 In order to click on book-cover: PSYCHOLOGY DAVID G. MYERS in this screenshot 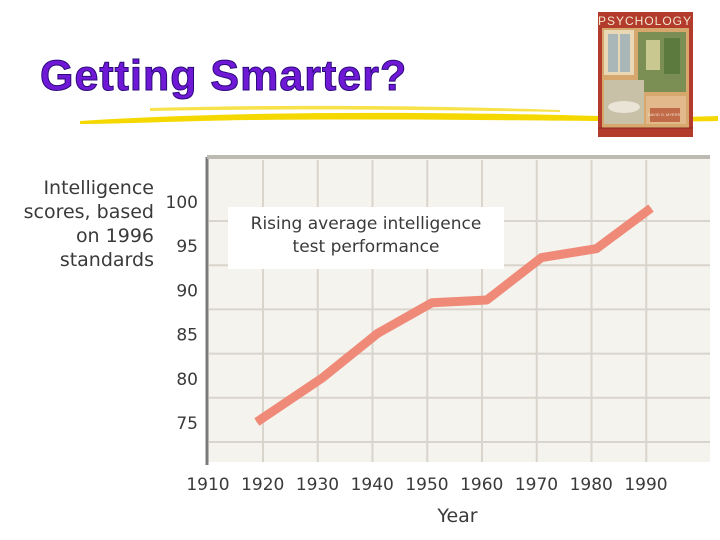, I will do `click(645, 74)`.